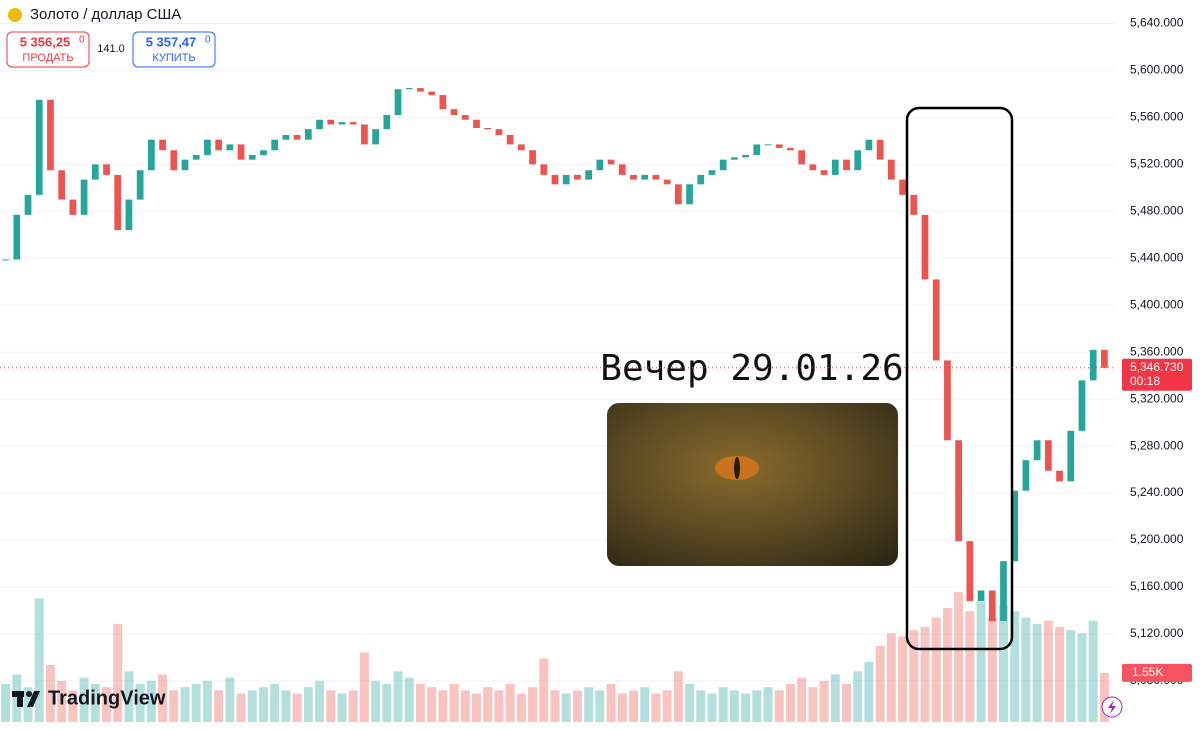 This screenshot has width=1200, height=729. What do you see at coordinates (737, 468) in the screenshot?
I see `image-pupil` at bounding box center [737, 468].